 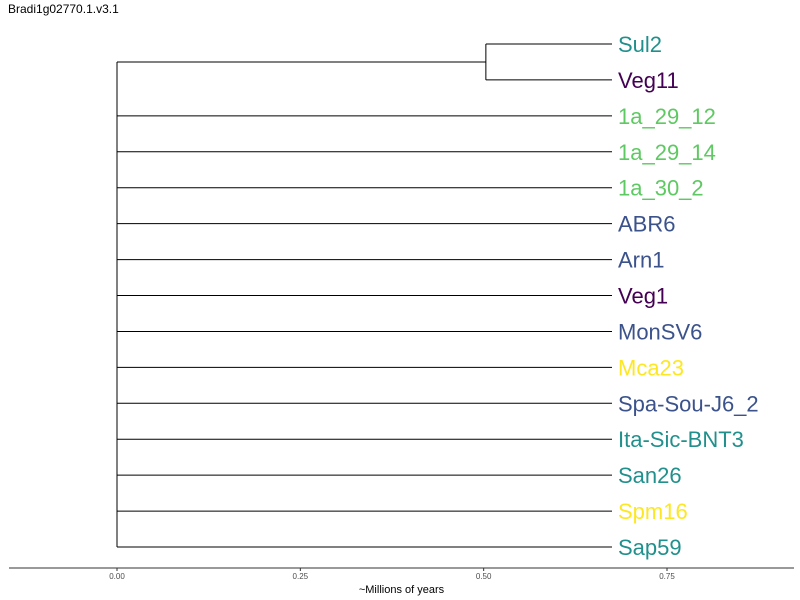 I want to click on tip-label: Veg11, so click(x=648, y=80).